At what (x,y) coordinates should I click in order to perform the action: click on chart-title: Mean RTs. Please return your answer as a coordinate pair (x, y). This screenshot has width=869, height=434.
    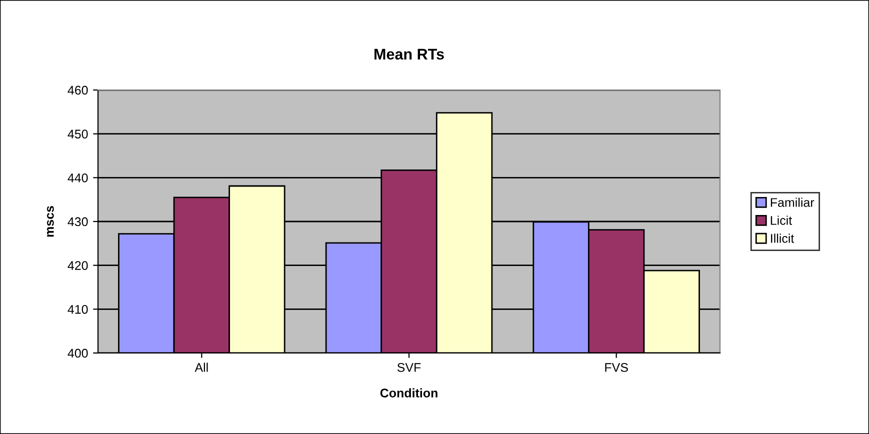
    Looking at the image, I should click on (409, 54).